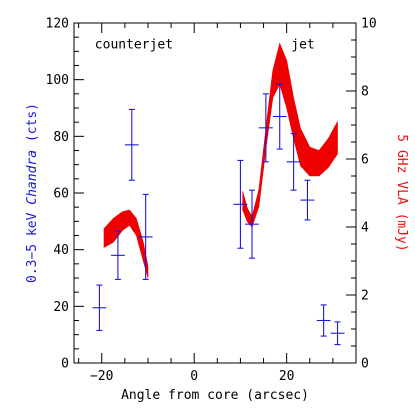  Describe the element at coordinates (32, 244) in the screenshot. I see `y-axis-label-left-prefix: 0.3−5 keV` at that location.